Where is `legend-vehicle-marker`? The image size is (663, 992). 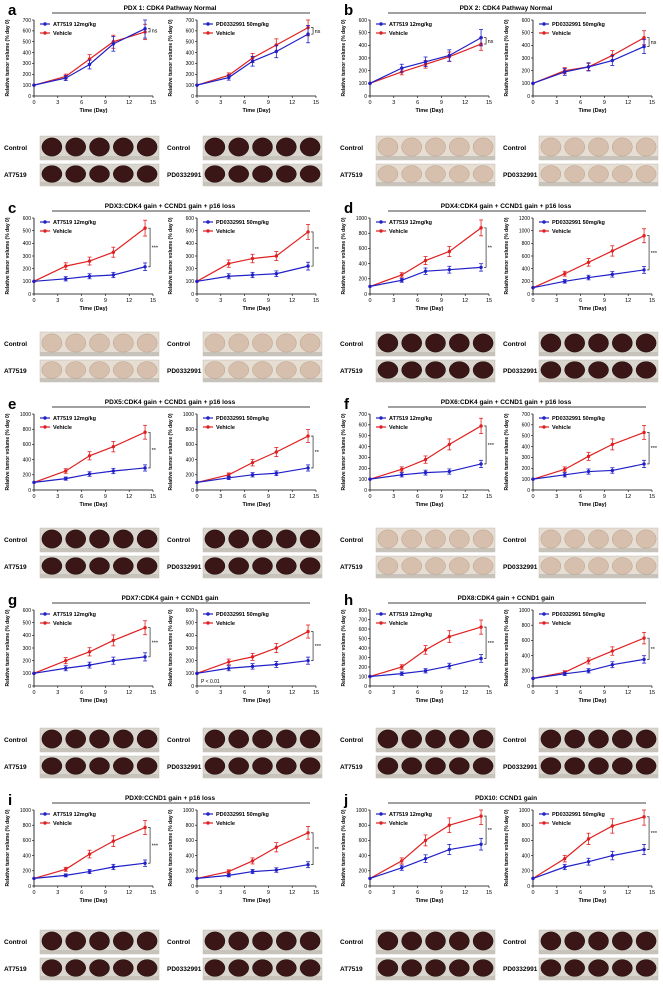 legend-vehicle-marker is located at coordinates (381, 427).